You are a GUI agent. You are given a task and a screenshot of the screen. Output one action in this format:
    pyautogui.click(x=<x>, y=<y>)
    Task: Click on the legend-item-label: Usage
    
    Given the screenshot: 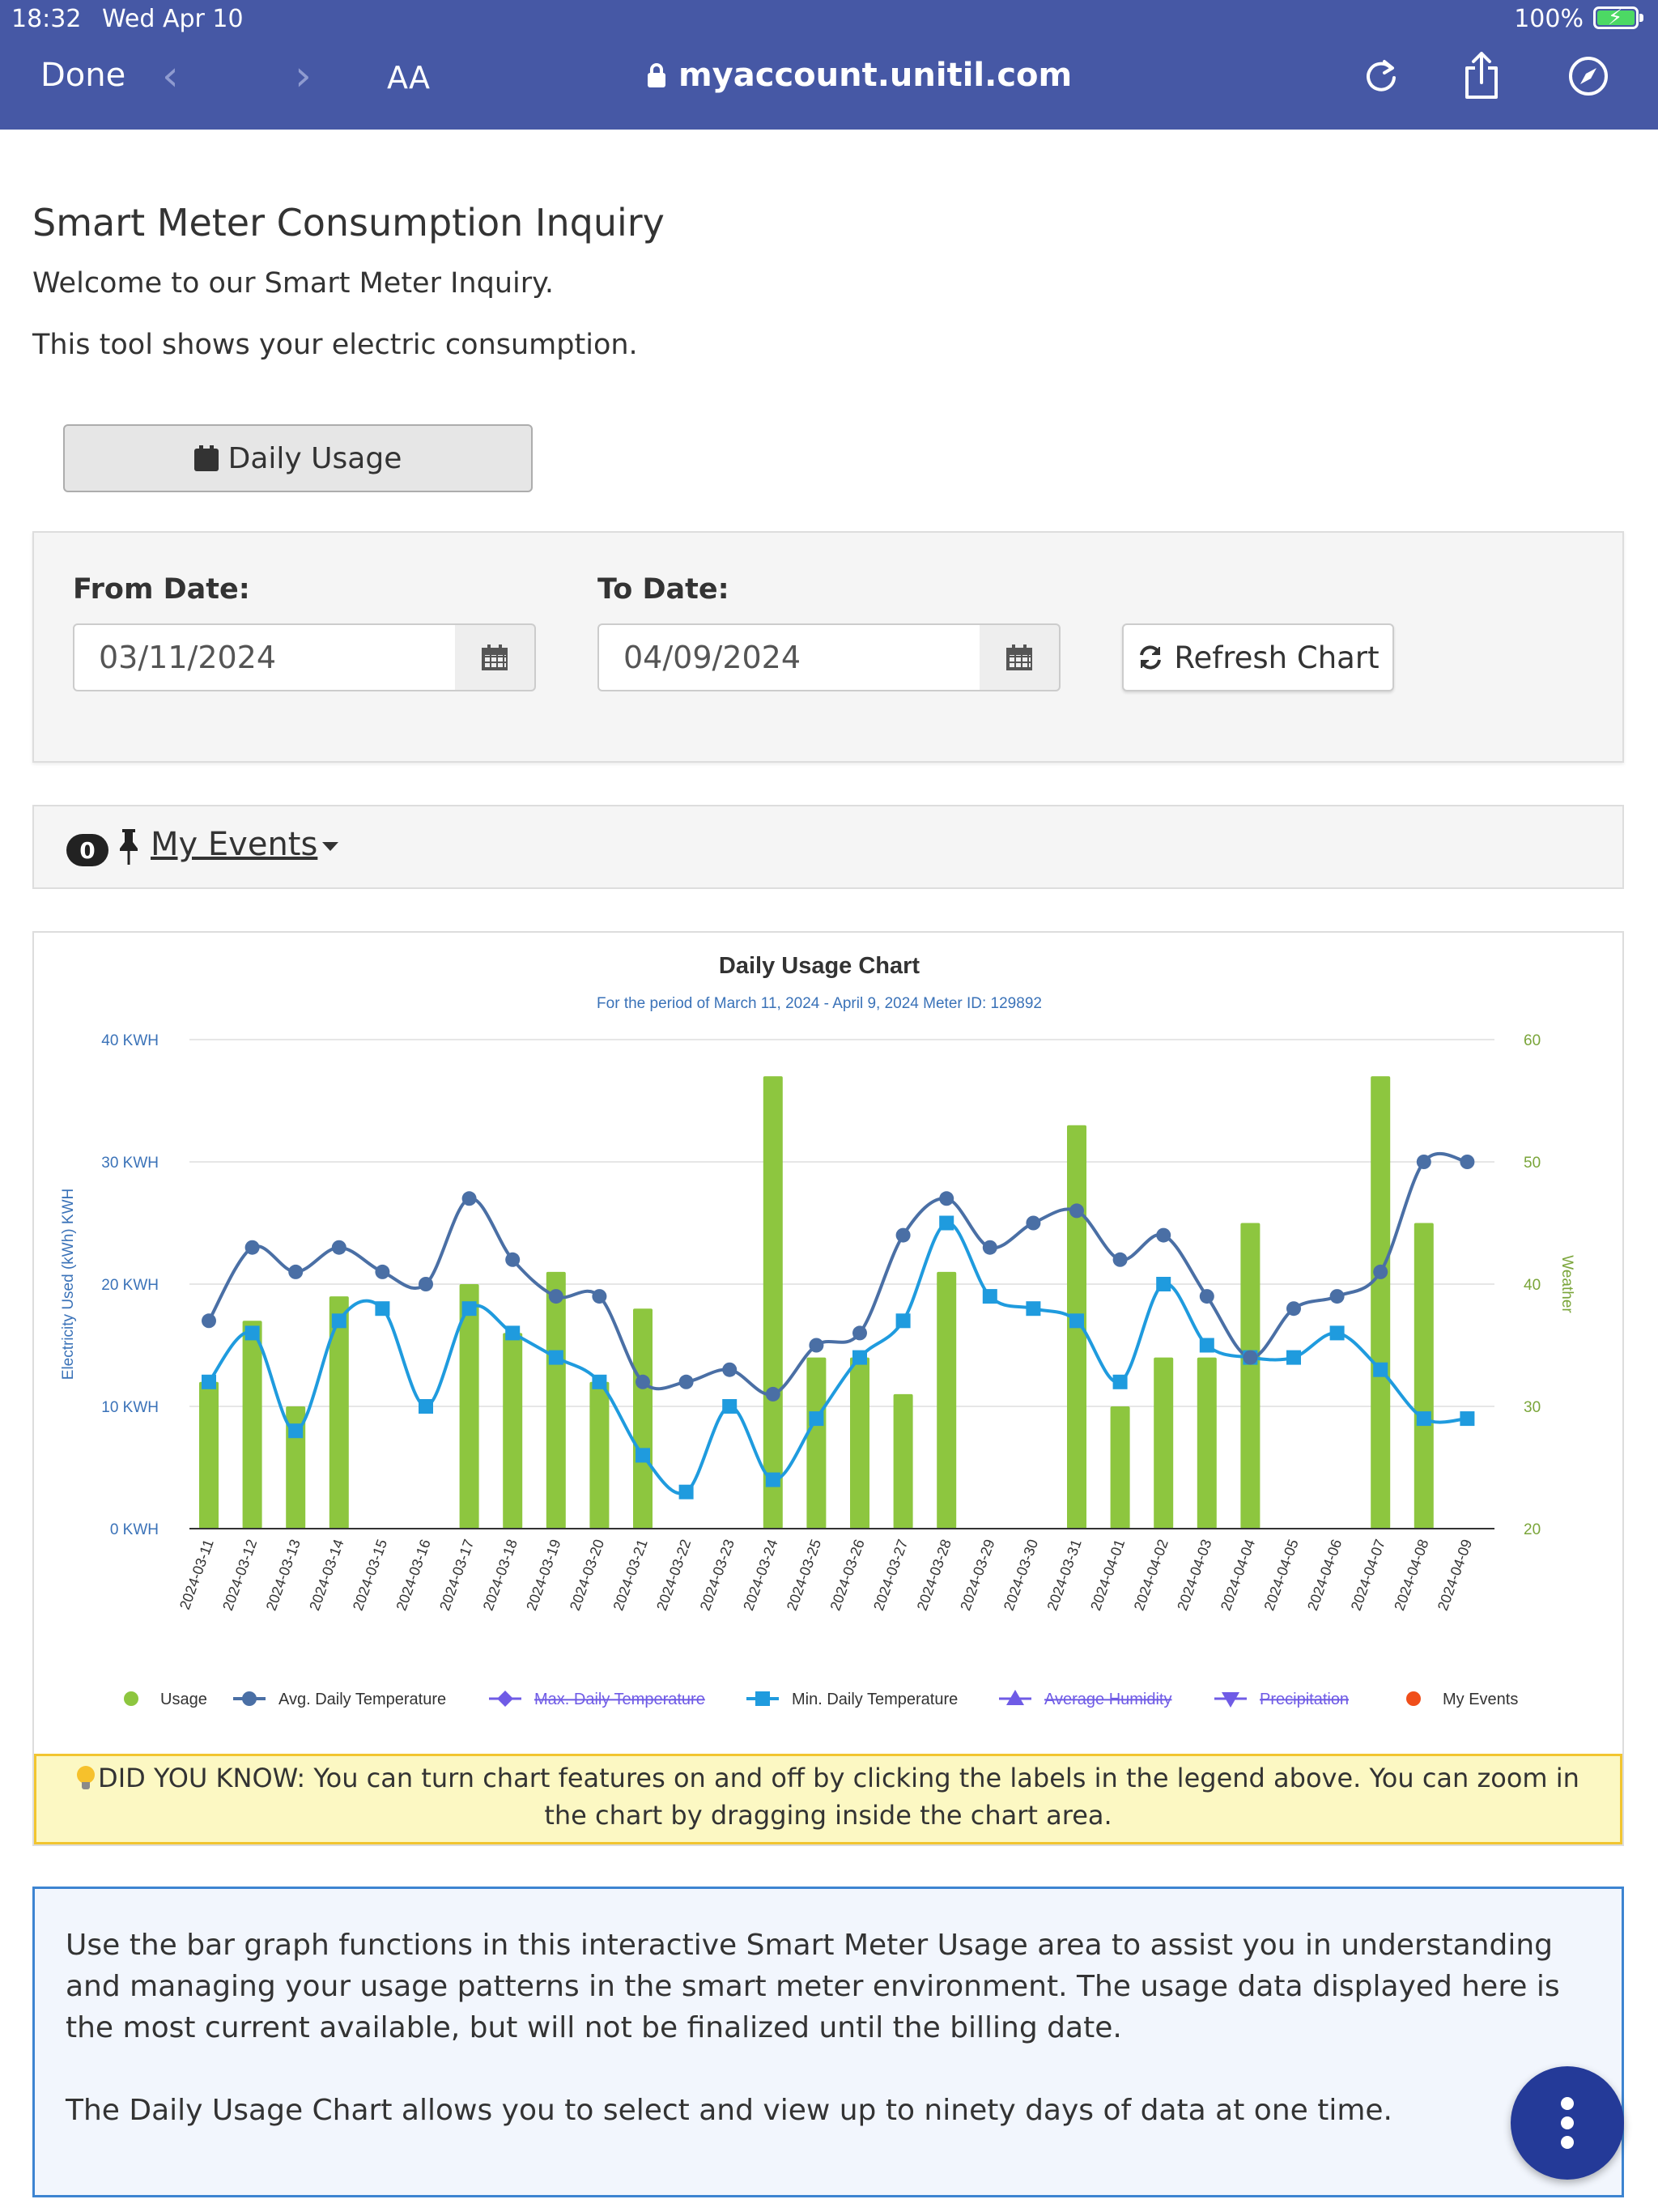 What is the action you would take?
    pyautogui.click(x=183, y=1699)
    